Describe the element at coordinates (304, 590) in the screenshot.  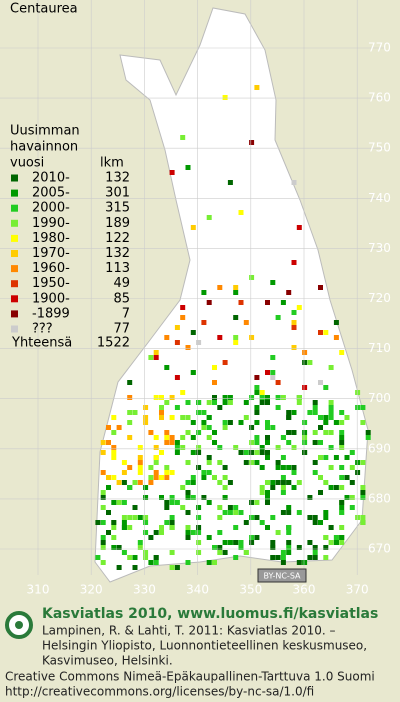
I see `x-axis-label: 360` at that location.